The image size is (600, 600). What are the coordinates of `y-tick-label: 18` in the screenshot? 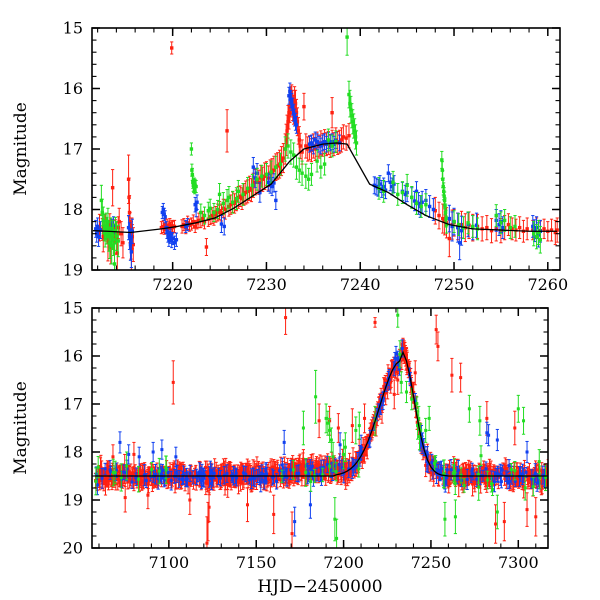 It's located at (73, 209).